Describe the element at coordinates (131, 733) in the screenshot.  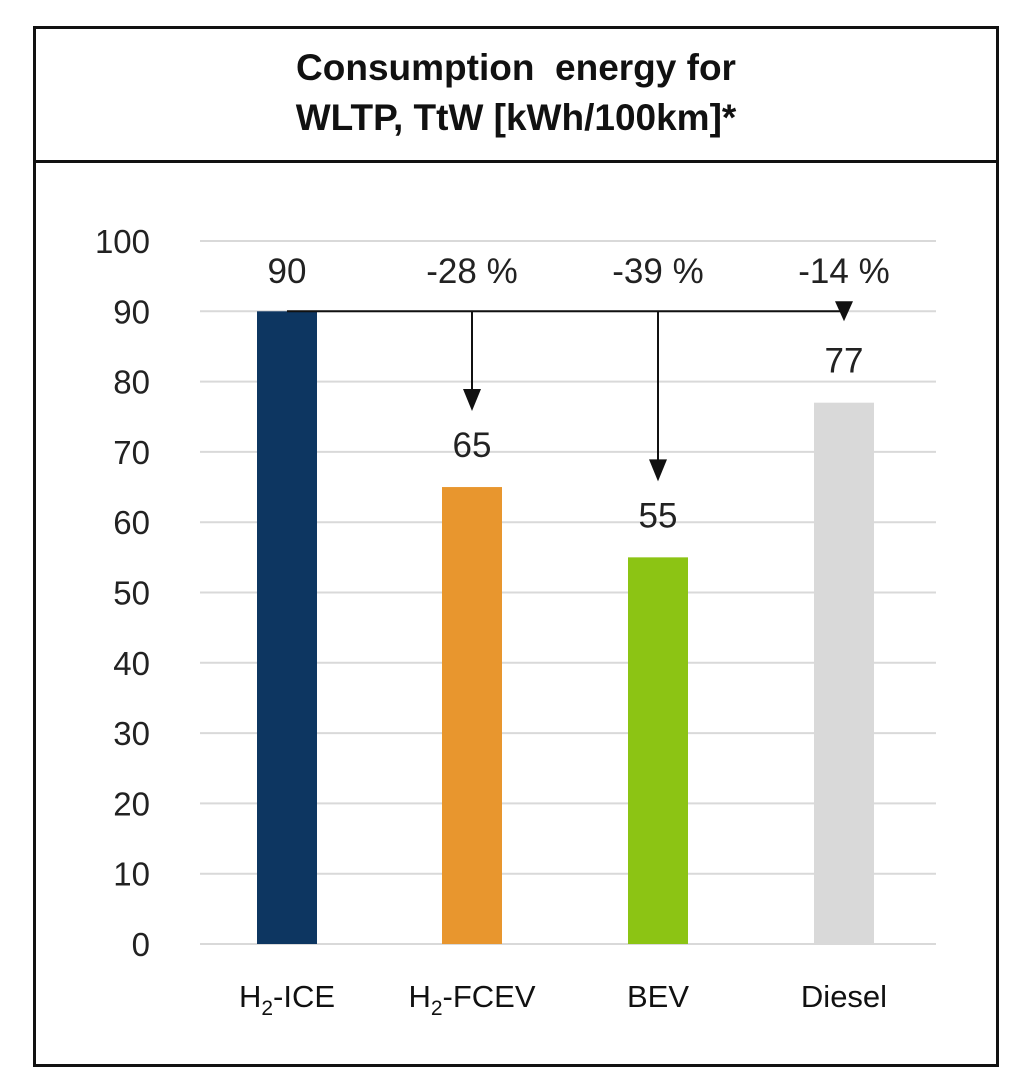
I see `y-tick-label: 30` at that location.